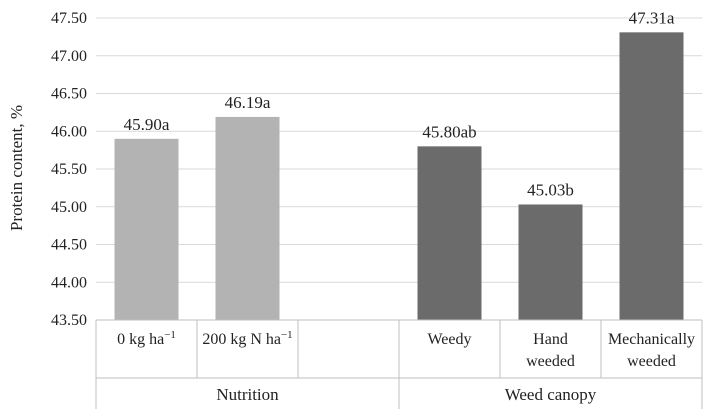 The image size is (706, 409). I want to click on y-tick-label: 45.00, so click(69, 207).